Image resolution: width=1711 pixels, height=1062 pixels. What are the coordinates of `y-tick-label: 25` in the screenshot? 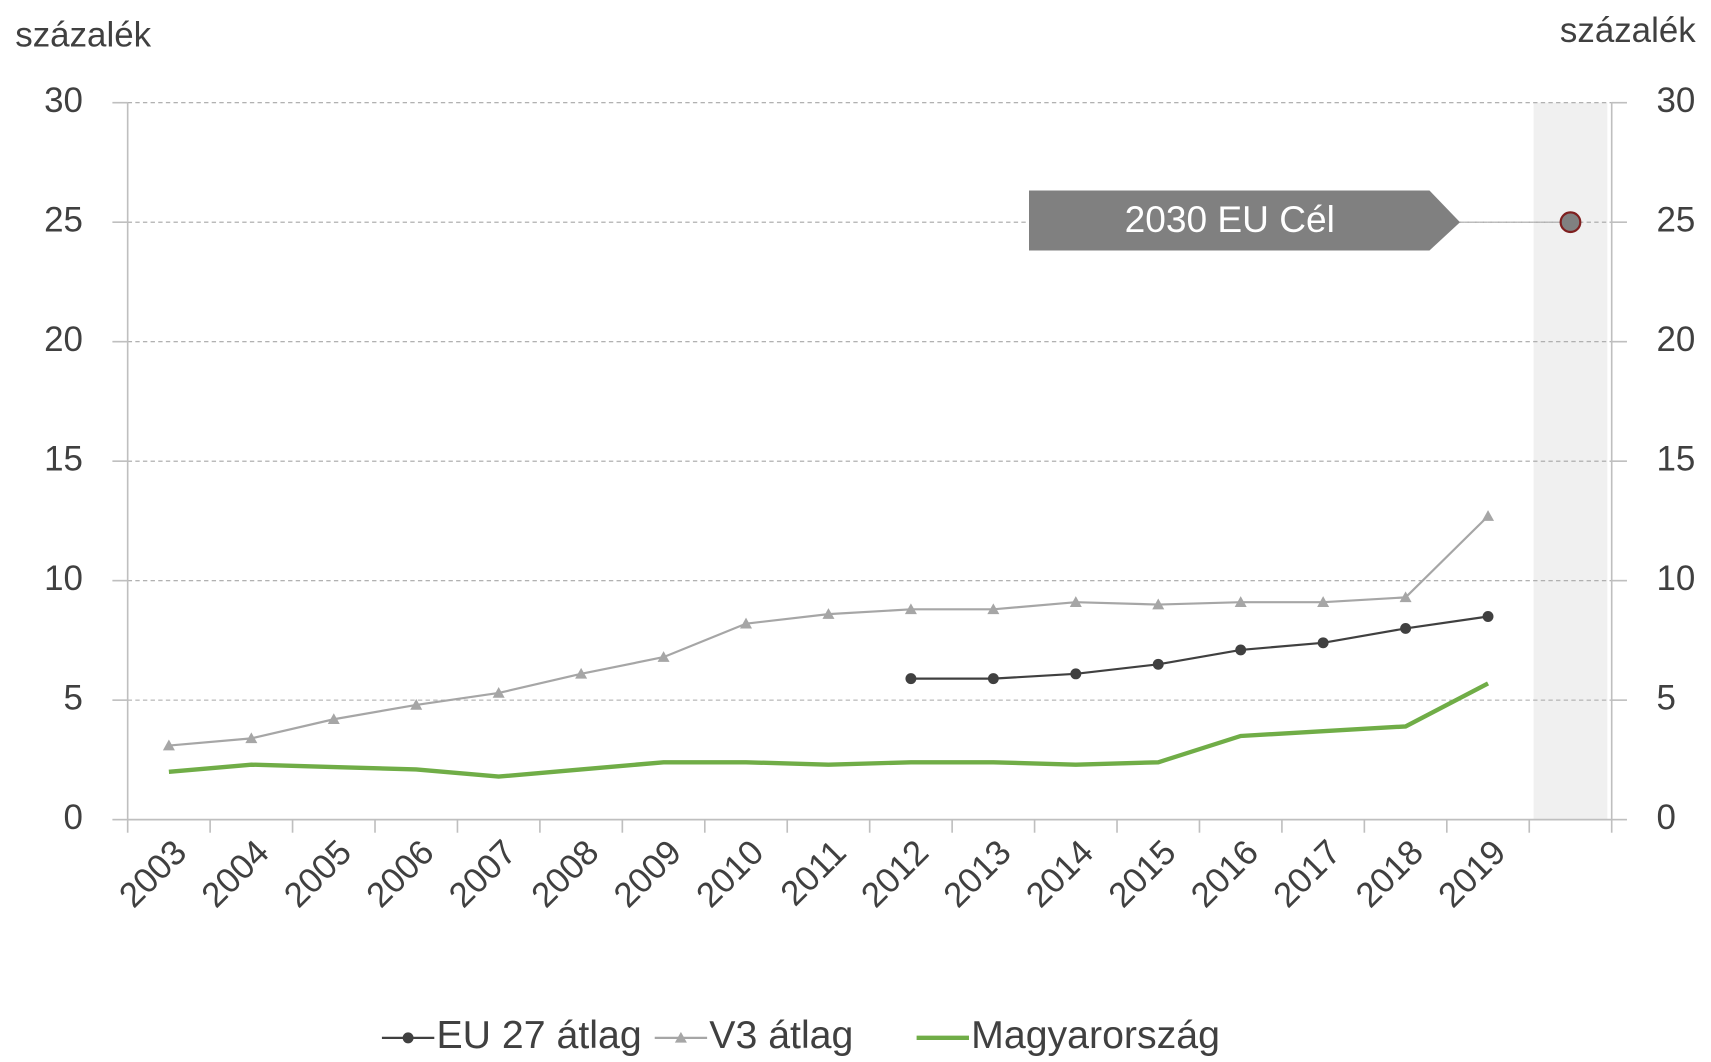 It's located at (63, 219).